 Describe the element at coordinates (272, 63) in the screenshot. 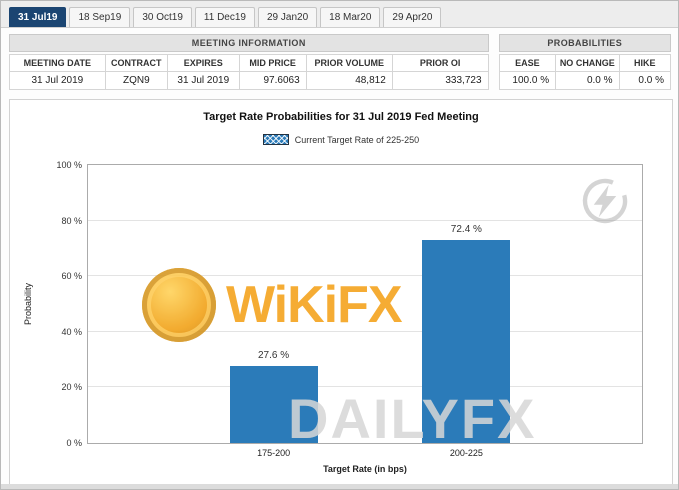

I see `col-mid-price: MID PRICE` at that location.